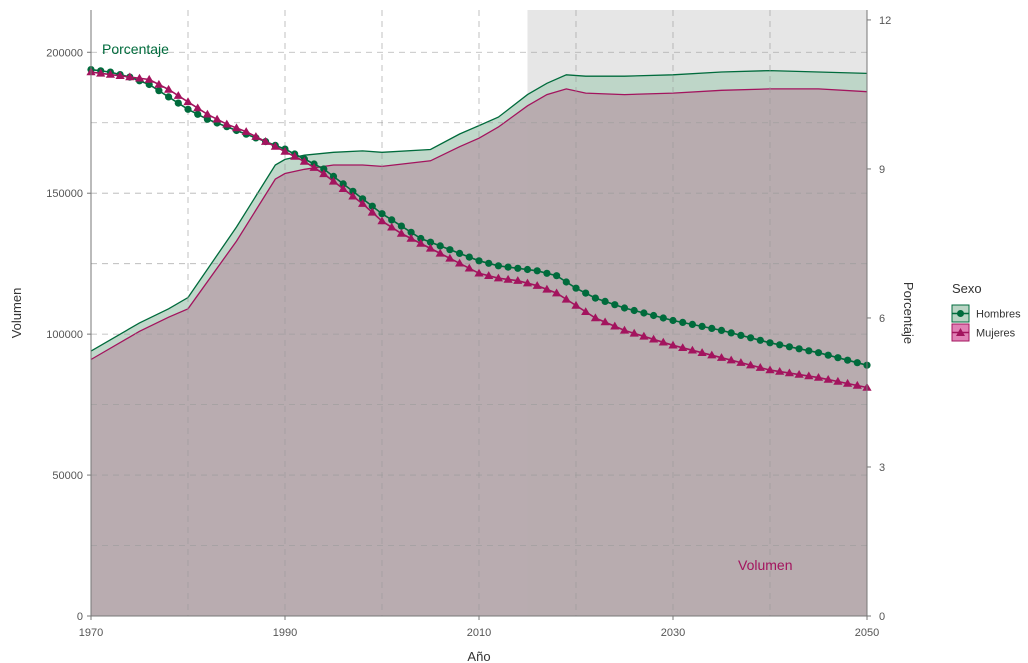 The image size is (1028, 663). Describe the element at coordinates (960, 332) in the screenshot. I see `legend-marker-mujeres` at that location.